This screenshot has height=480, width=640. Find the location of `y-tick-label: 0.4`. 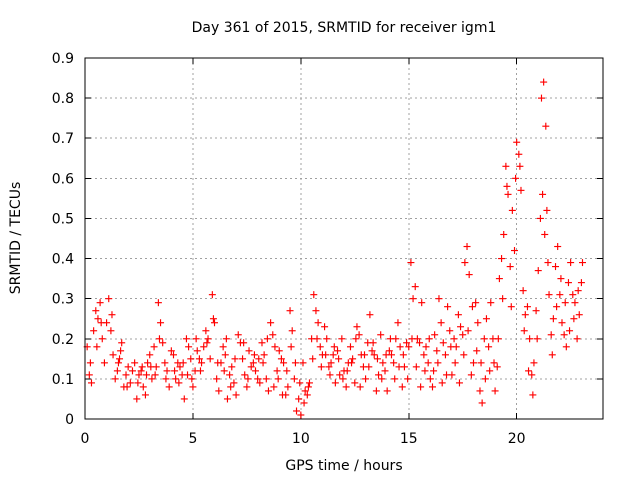

y-tick-label: 0.4 is located at coordinates (63, 260).